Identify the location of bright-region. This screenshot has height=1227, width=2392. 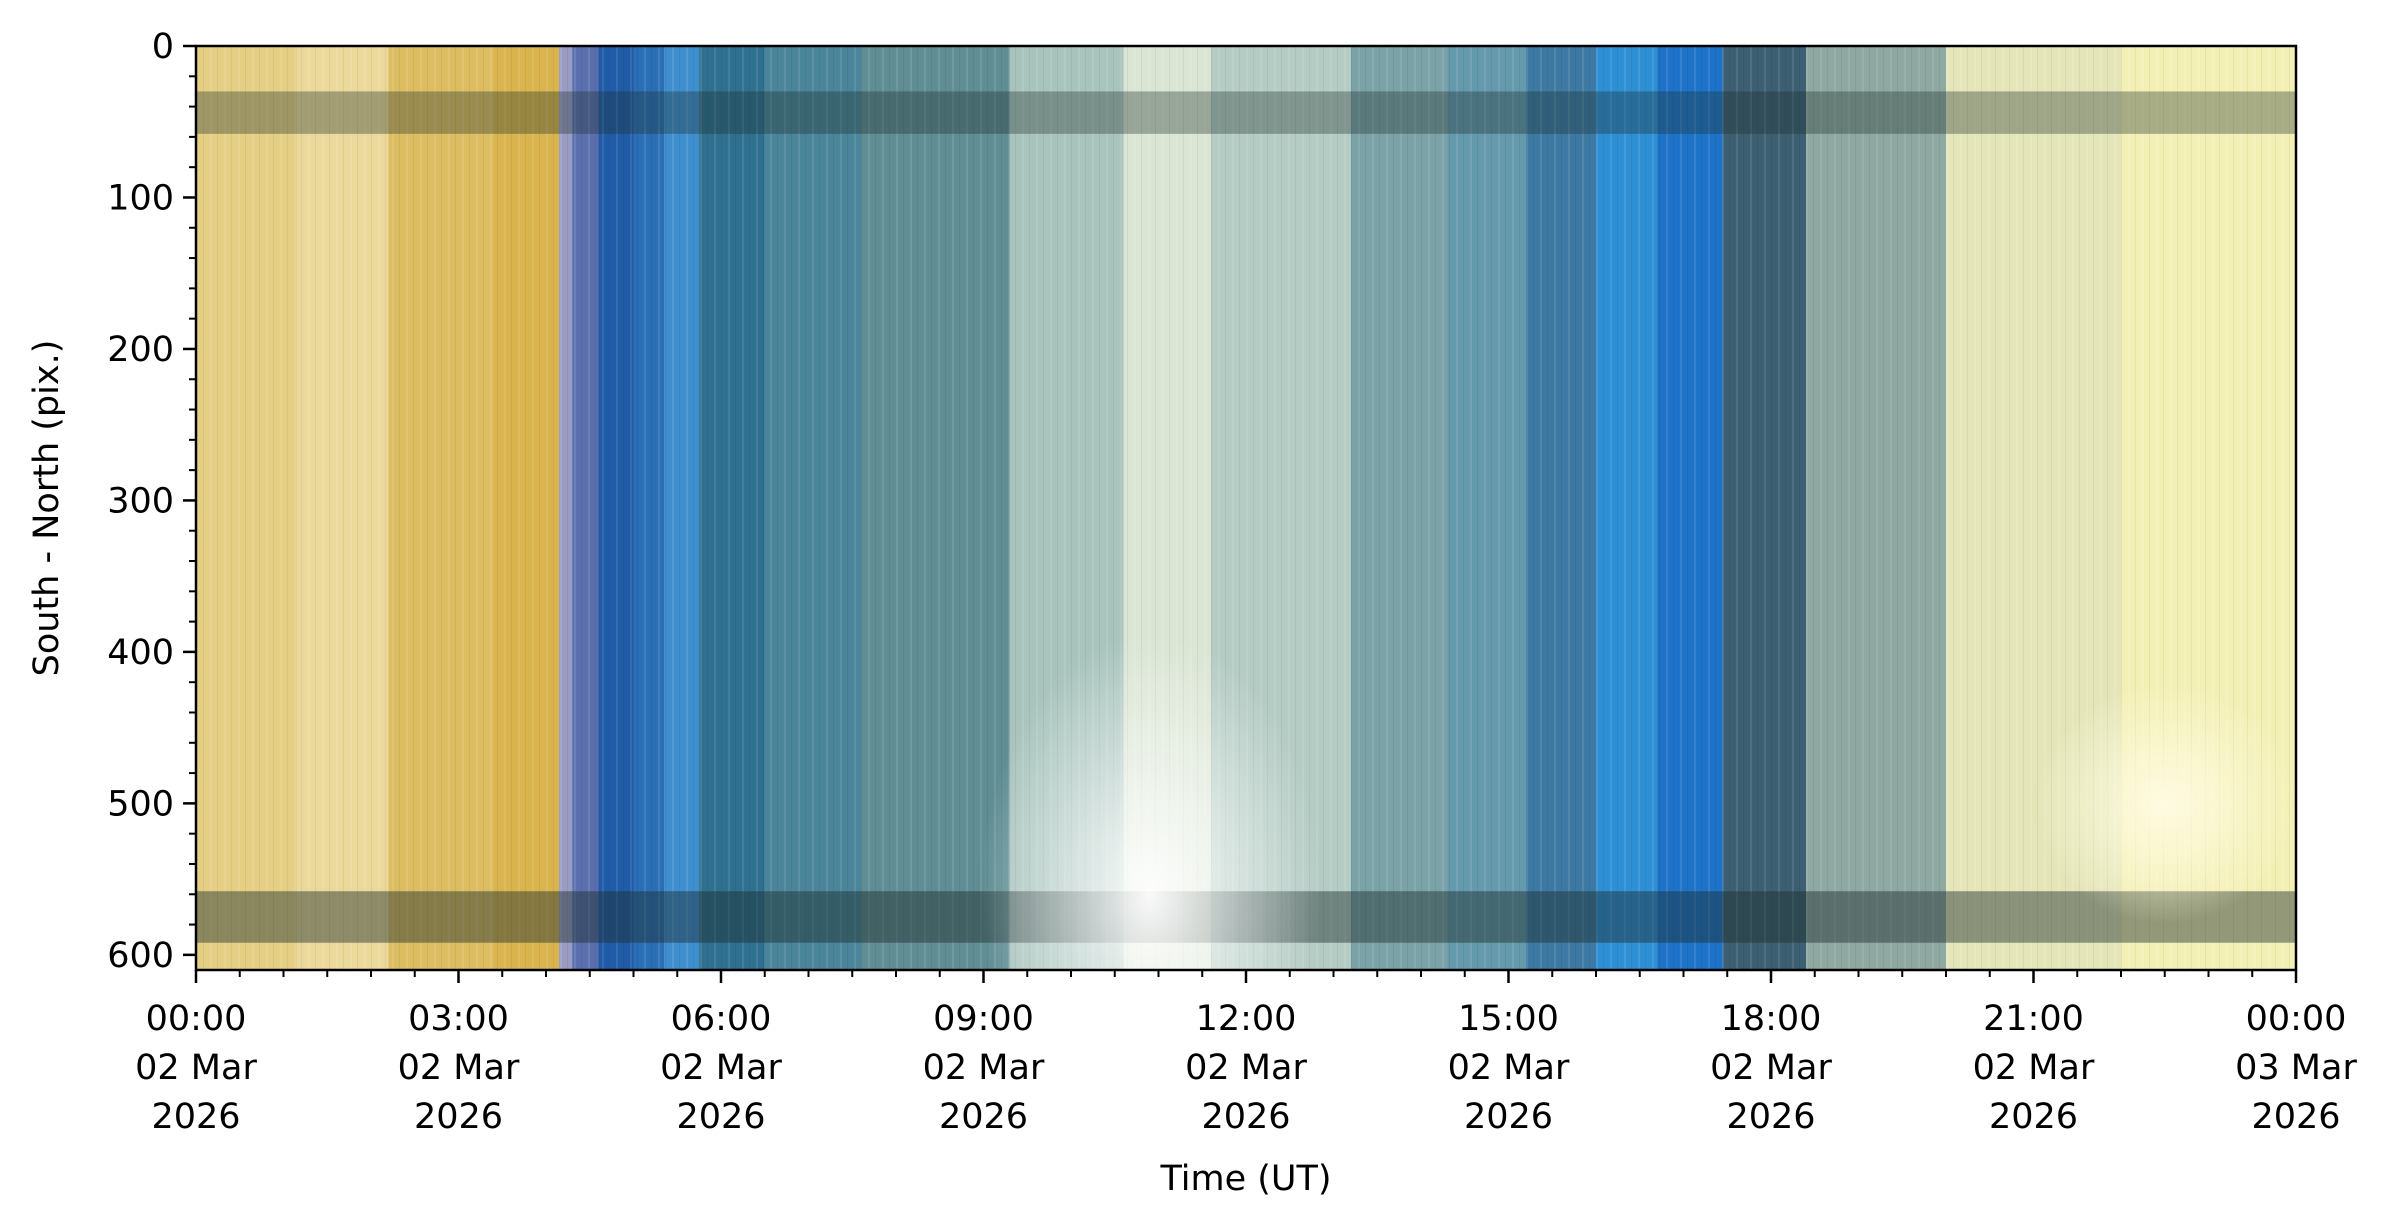
(1149, 802).